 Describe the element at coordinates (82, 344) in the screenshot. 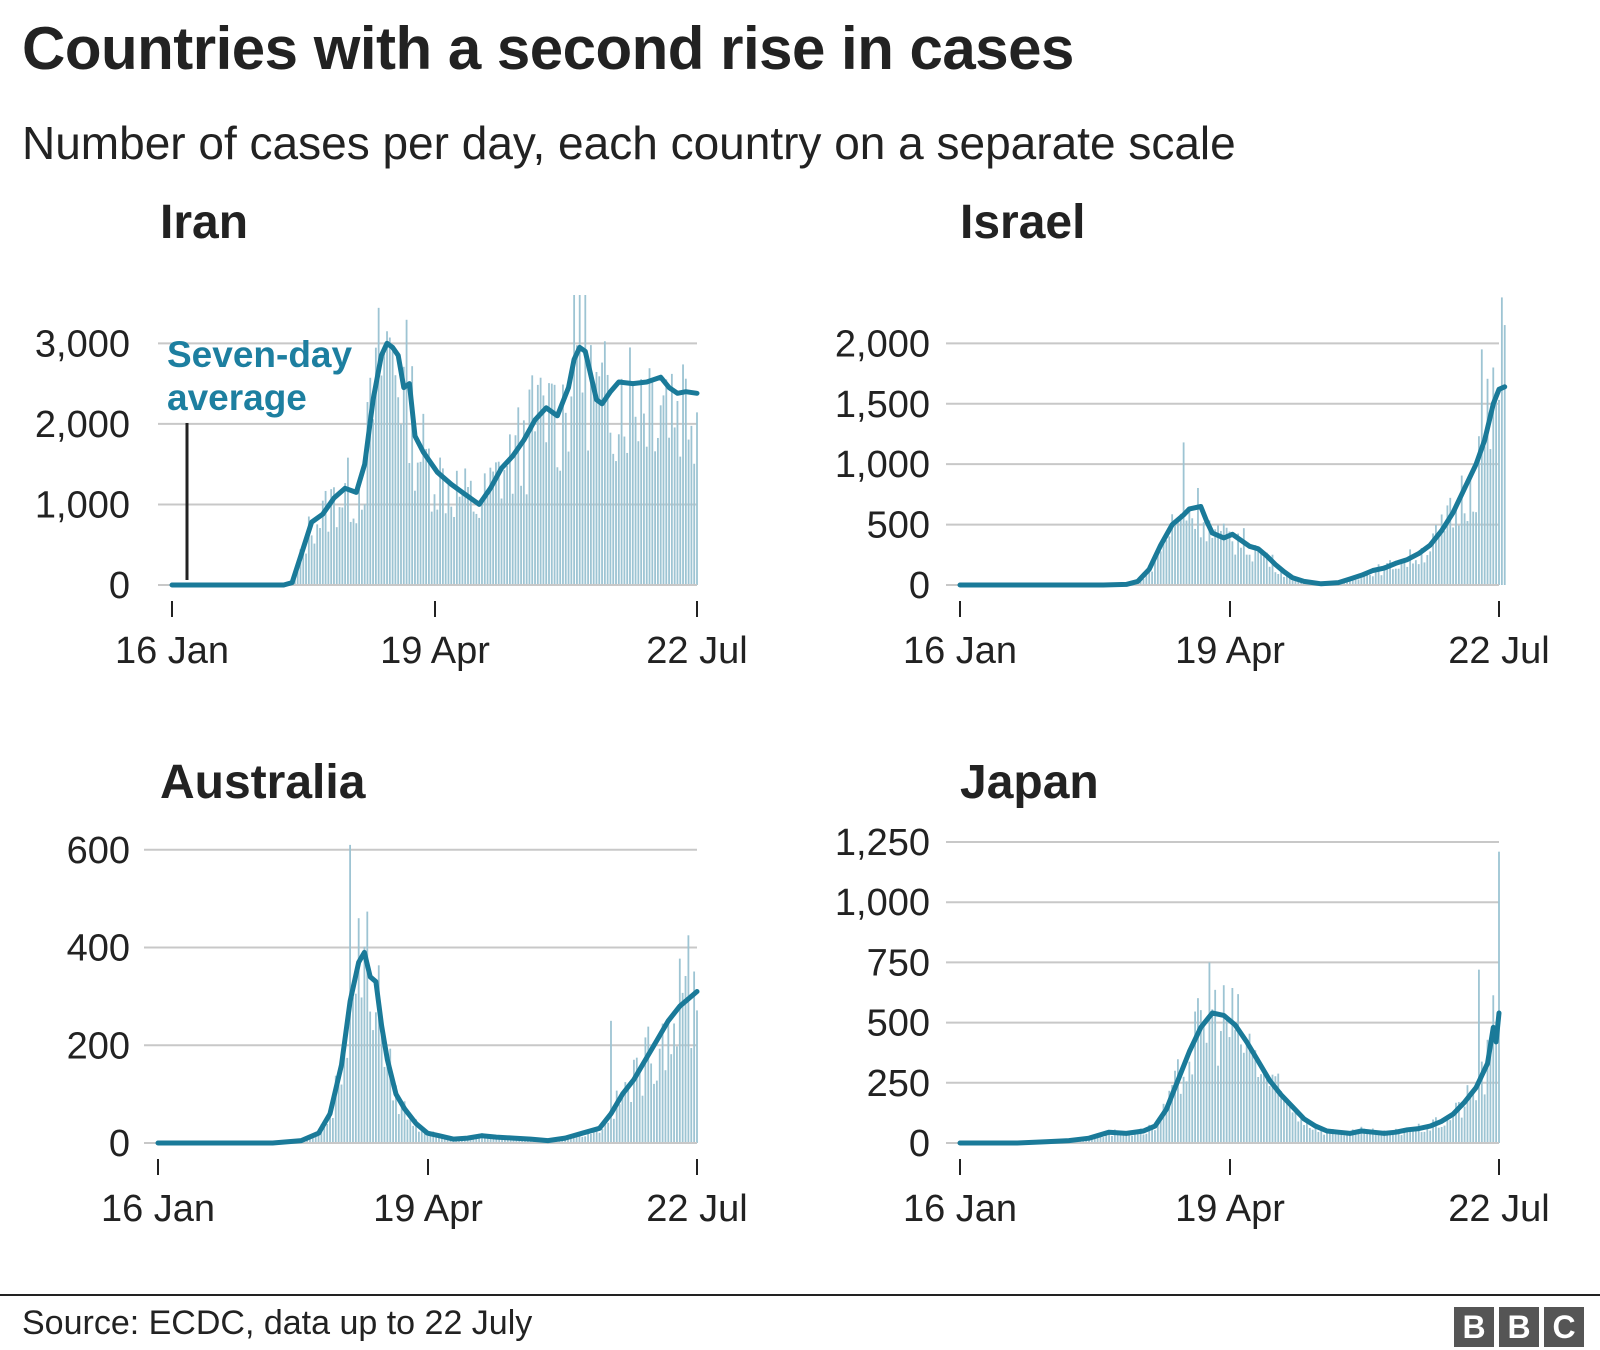

I see `y-tick-label: 3,000` at that location.